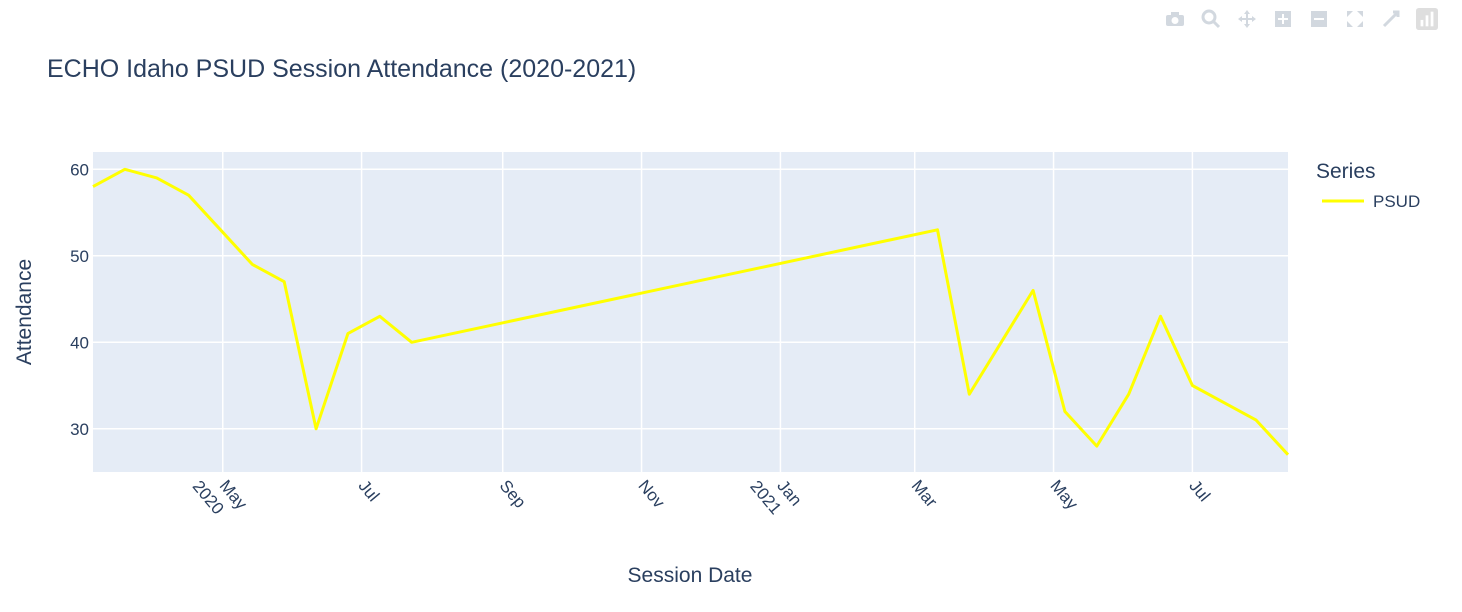 The height and width of the screenshot is (612, 1462). I want to click on zoom-out-icon, so click(1319, 19).